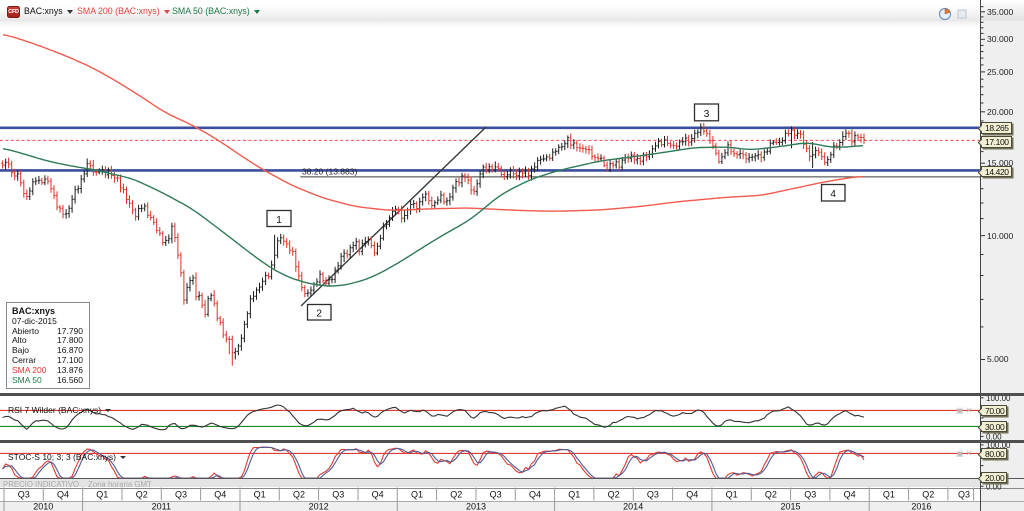  What do you see at coordinates (279, 220) in the screenshot?
I see `svg-text: 1` at bounding box center [279, 220].